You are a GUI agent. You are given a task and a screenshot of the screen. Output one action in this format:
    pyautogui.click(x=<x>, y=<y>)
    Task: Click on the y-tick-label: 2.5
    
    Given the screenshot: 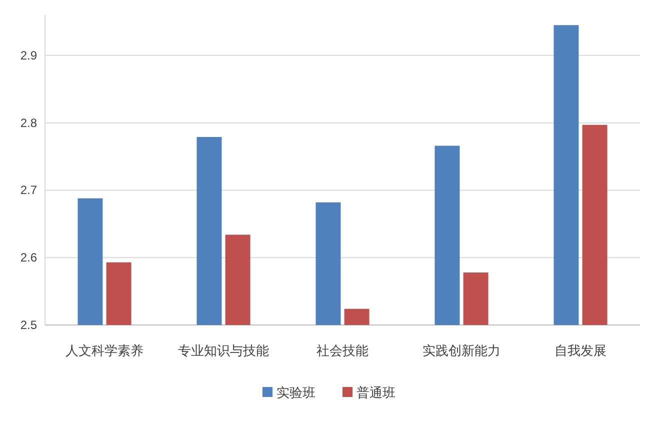 What is the action you would take?
    pyautogui.click(x=29, y=325)
    